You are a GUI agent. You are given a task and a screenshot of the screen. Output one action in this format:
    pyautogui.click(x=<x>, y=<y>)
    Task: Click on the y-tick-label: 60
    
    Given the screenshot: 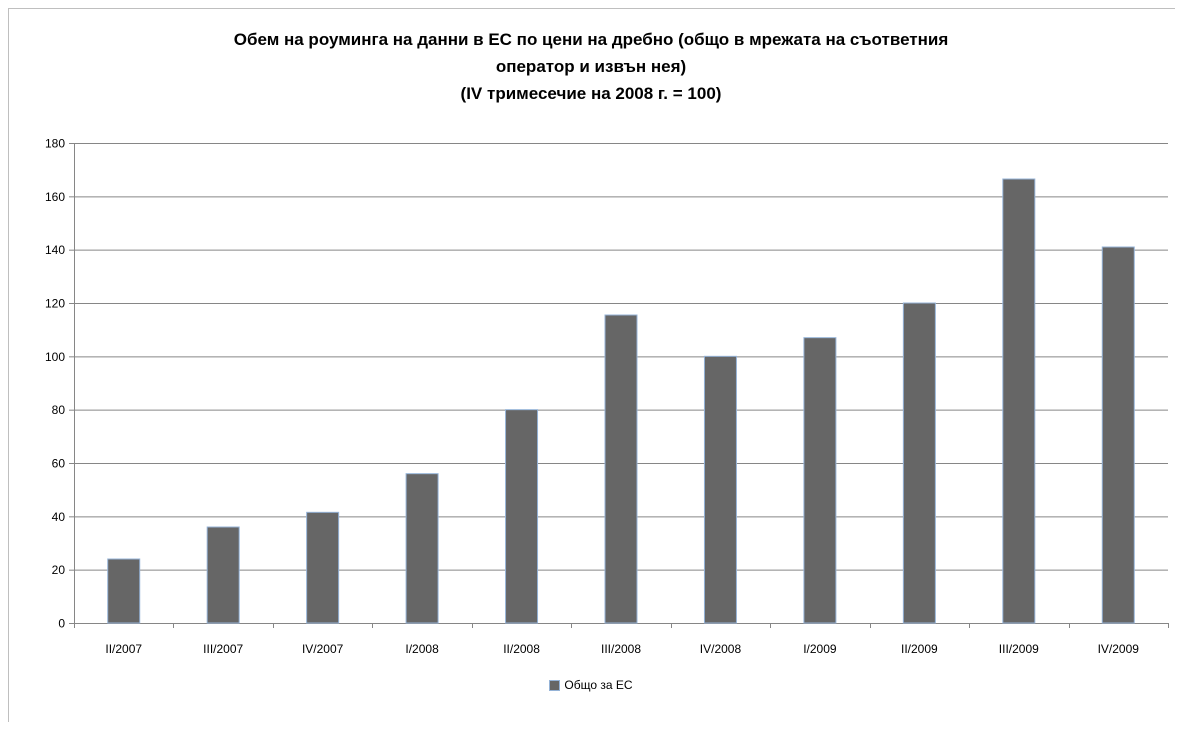 What is the action you would take?
    pyautogui.click(x=59, y=464)
    